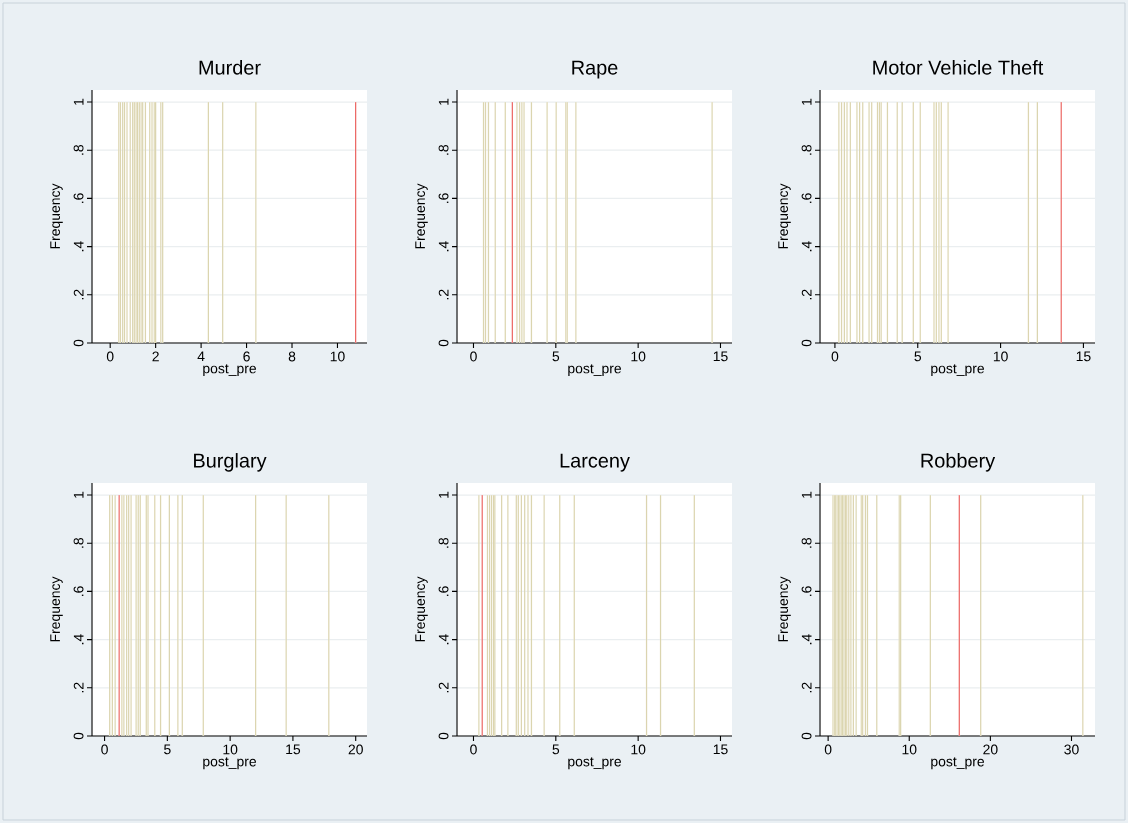  I want to click on chart-title: Rape, so click(595, 69).